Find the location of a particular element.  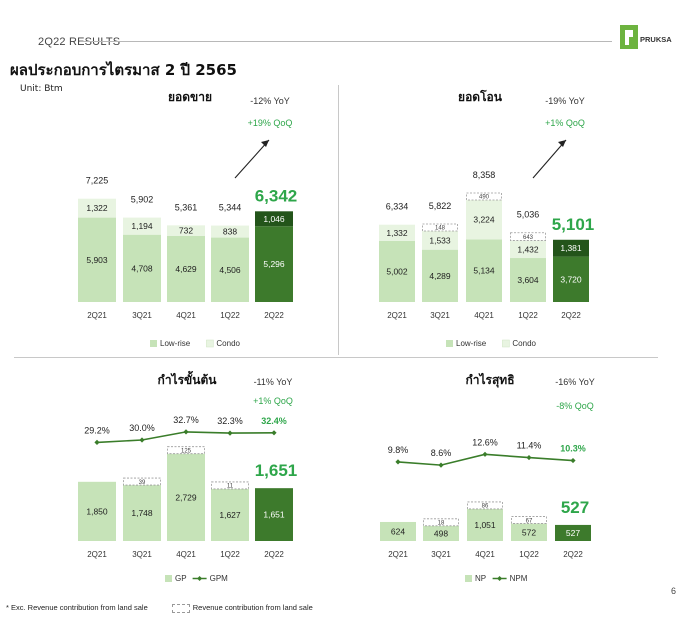

transfers-legend-swatch-condo is located at coordinates (506, 343).